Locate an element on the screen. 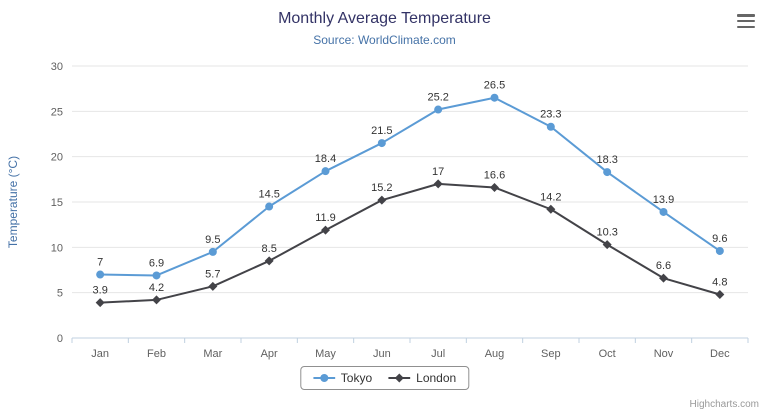 The width and height of the screenshot is (769, 416). data-label-tokyo: 9.6 is located at coordinates (719, 239).